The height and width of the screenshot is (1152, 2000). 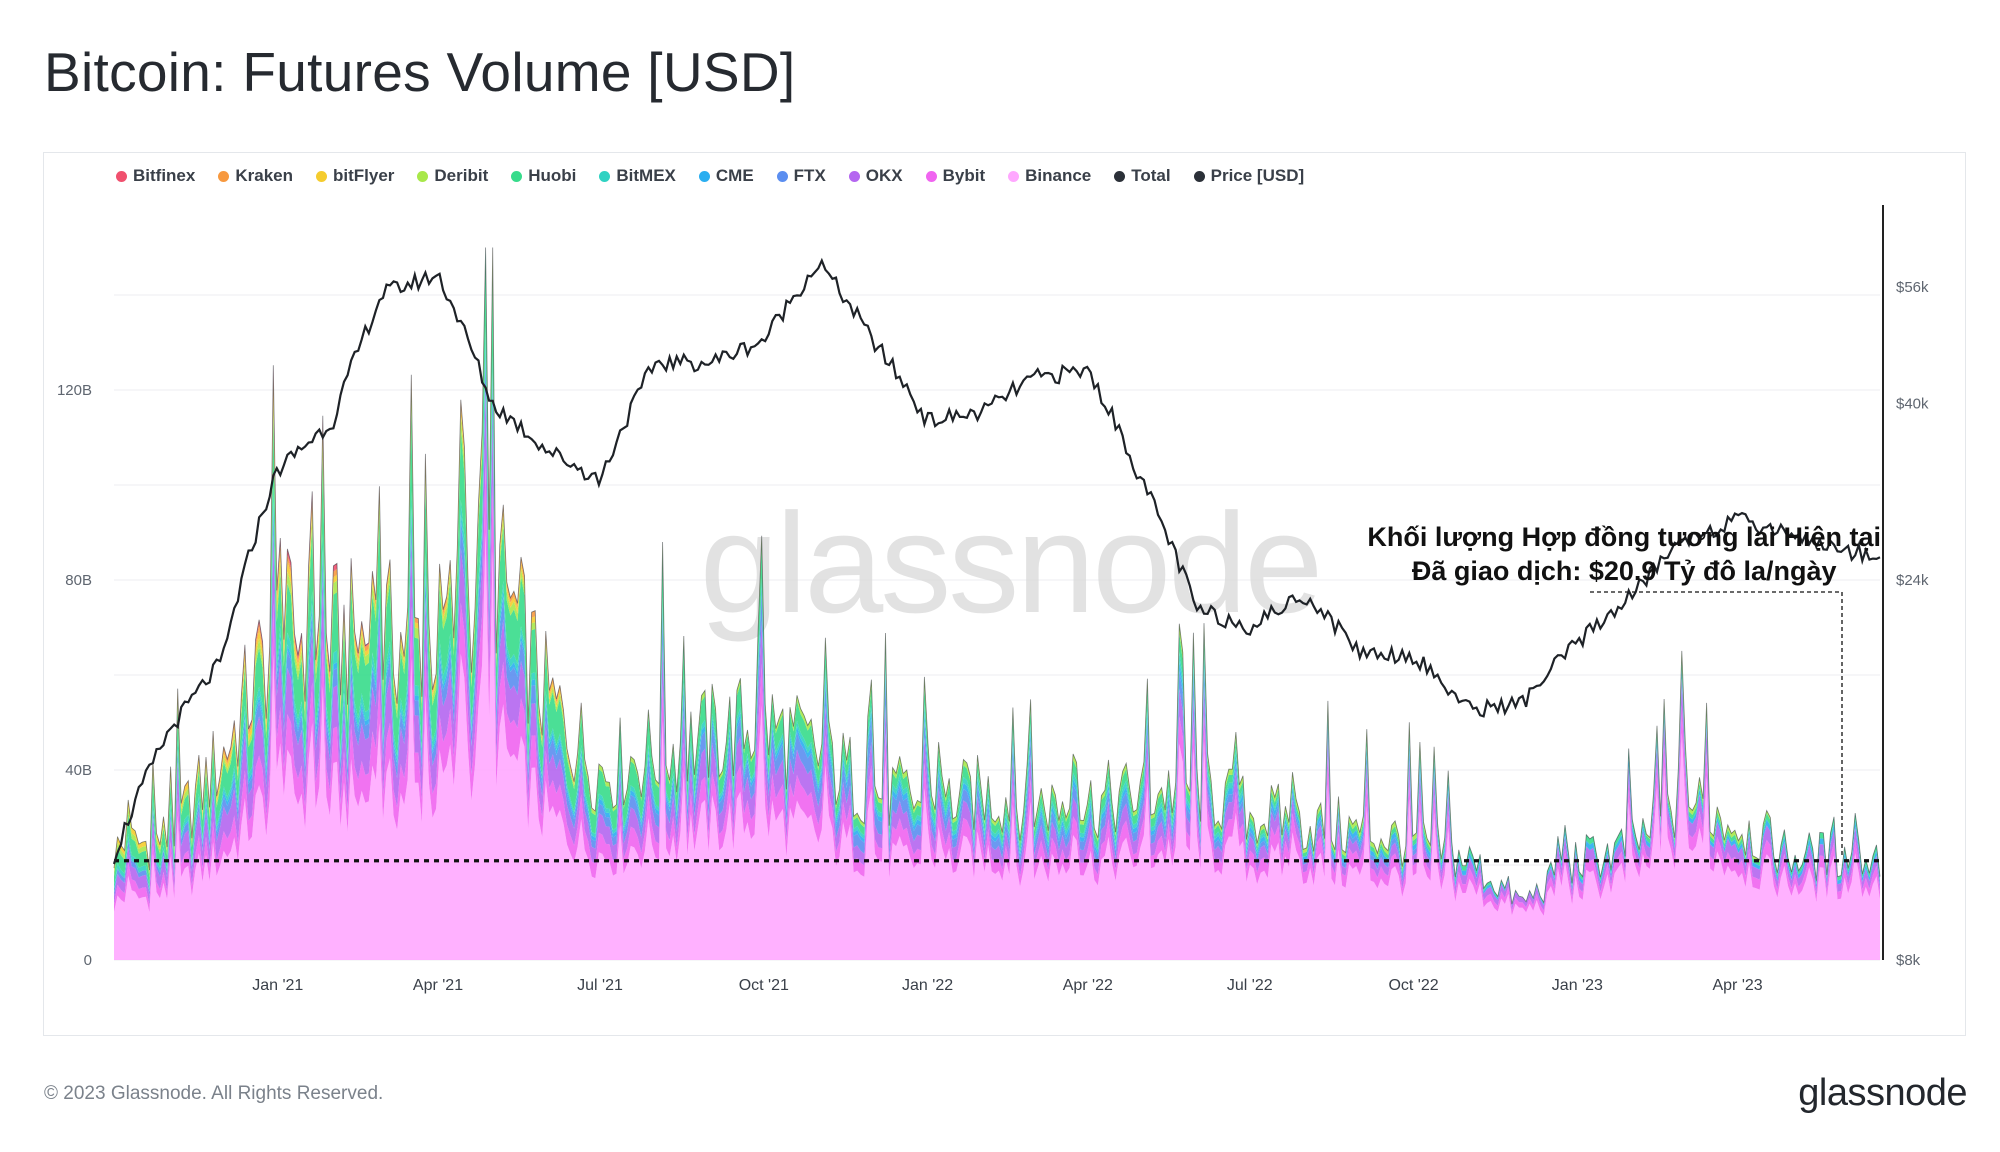 What do you see at coordinates (734, 175) in the screenshot?
I see `legend-label: CME` at bounding box center [734, 175].